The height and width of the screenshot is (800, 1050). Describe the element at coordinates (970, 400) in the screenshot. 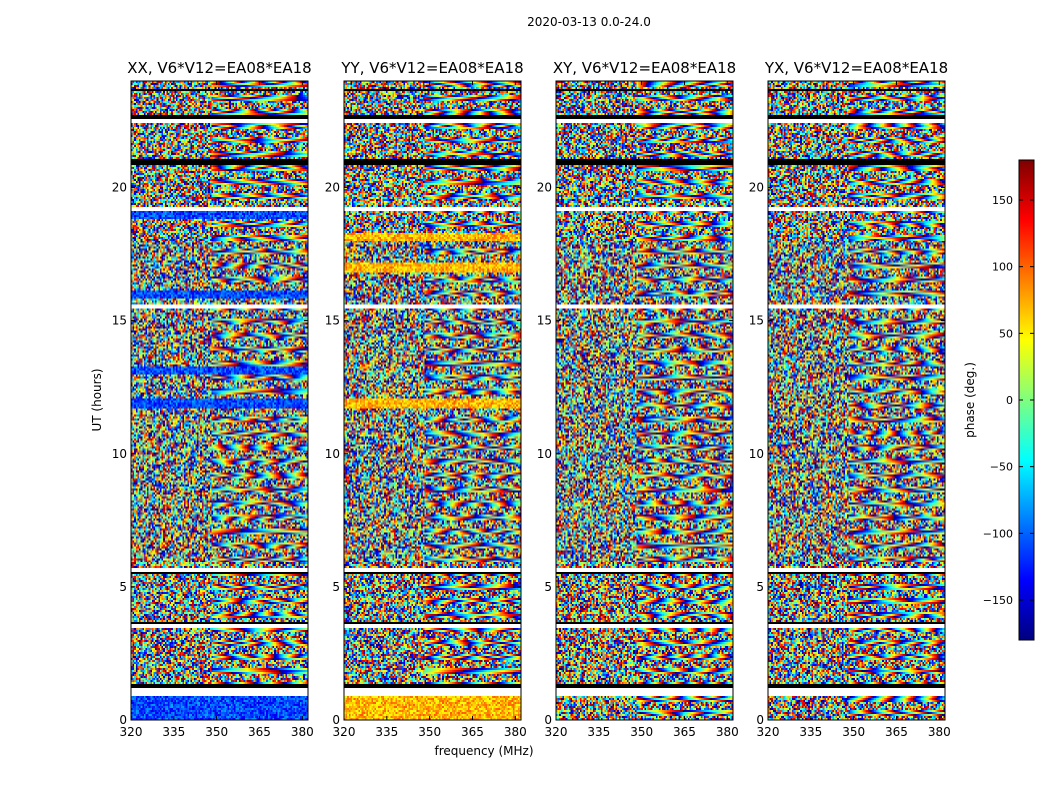

I see `colorbar-label: phase (deg.)` at that location.